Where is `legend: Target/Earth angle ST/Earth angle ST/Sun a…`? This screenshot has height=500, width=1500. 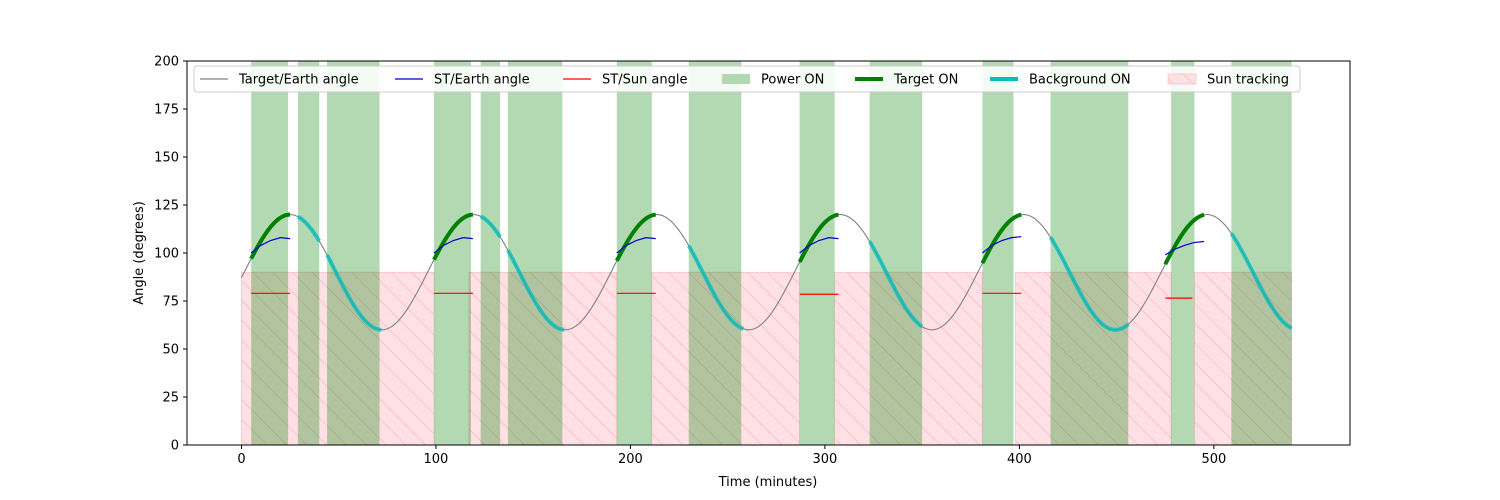 legend: Target/Earth angle ST/Earth angle ST/Sun a… is located at coordinates (747, 79).